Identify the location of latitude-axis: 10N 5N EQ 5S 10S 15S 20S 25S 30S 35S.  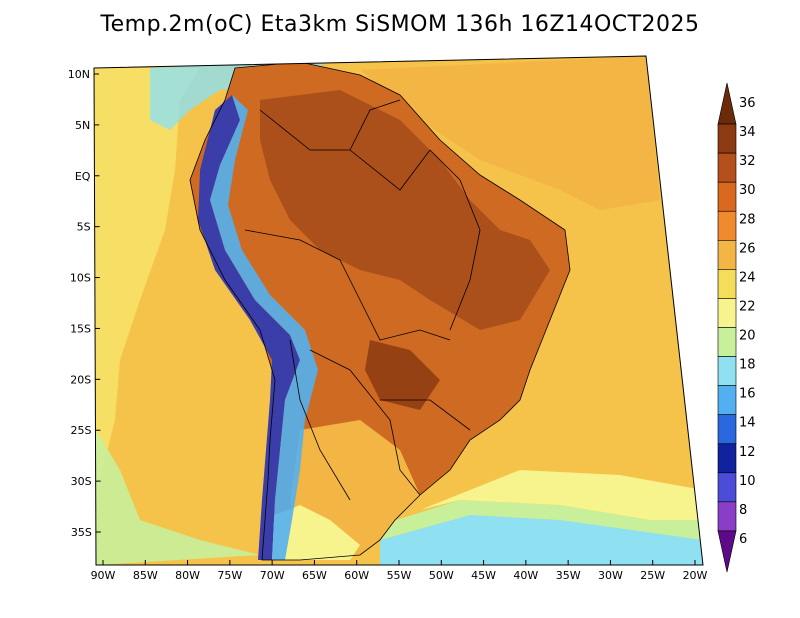
(84, 303).